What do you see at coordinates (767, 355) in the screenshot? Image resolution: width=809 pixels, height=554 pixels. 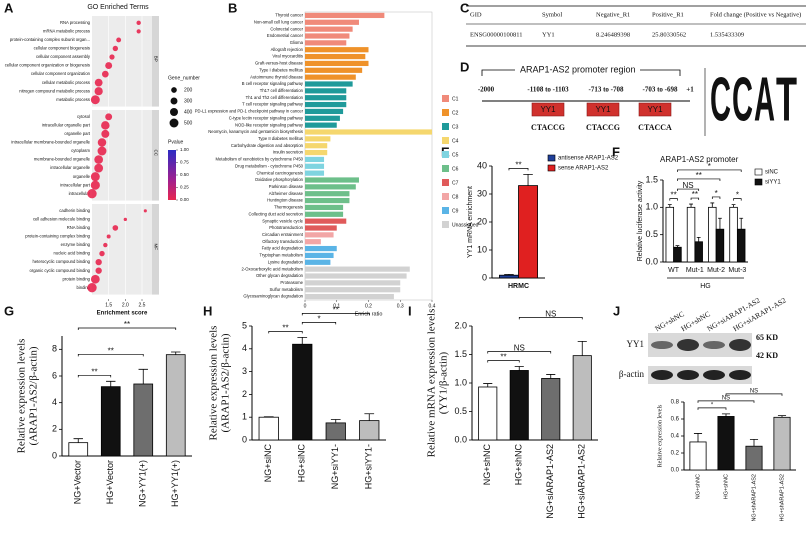 I see `size-label: 42 KD` at bounding box center [767, 355].